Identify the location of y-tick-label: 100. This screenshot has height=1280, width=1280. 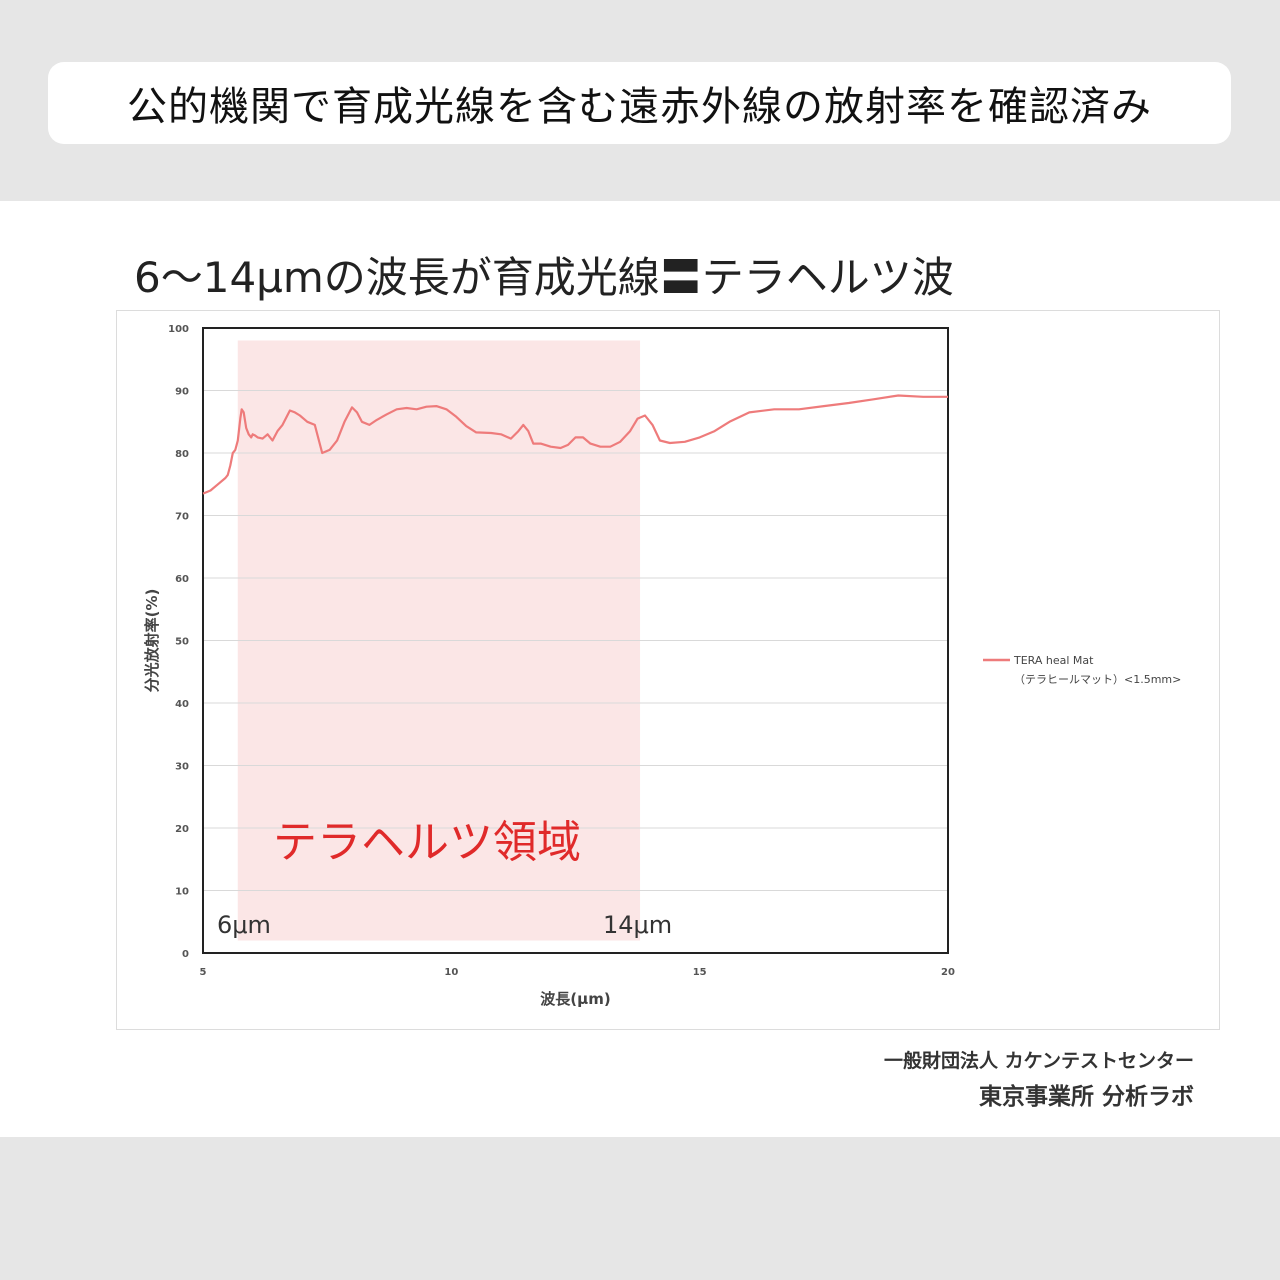
(178, 329).